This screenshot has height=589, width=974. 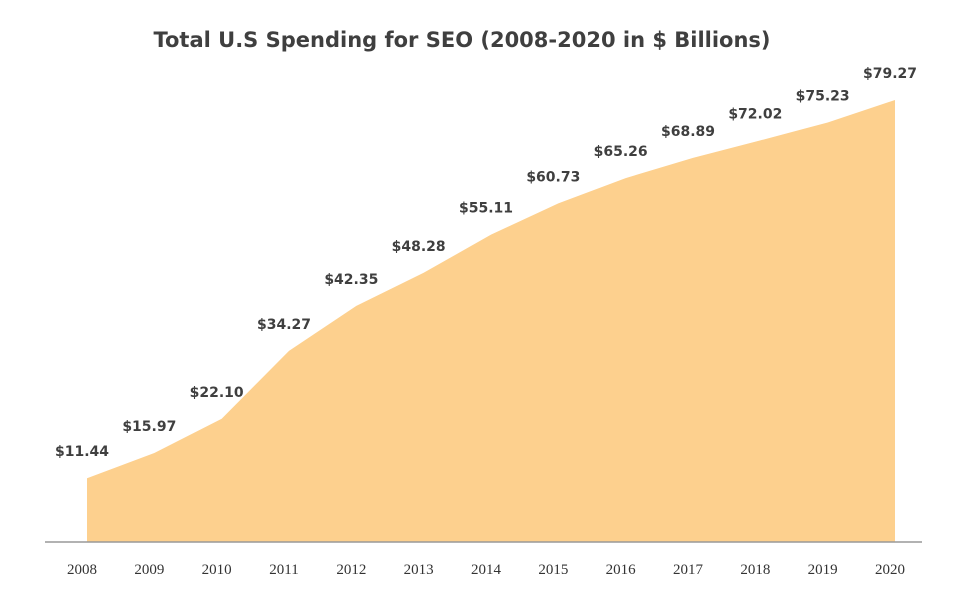 What do you see at coordinates (890, 74) in the screenshot?
I see `data-label: $79.27` at bounding box center [890, 74].